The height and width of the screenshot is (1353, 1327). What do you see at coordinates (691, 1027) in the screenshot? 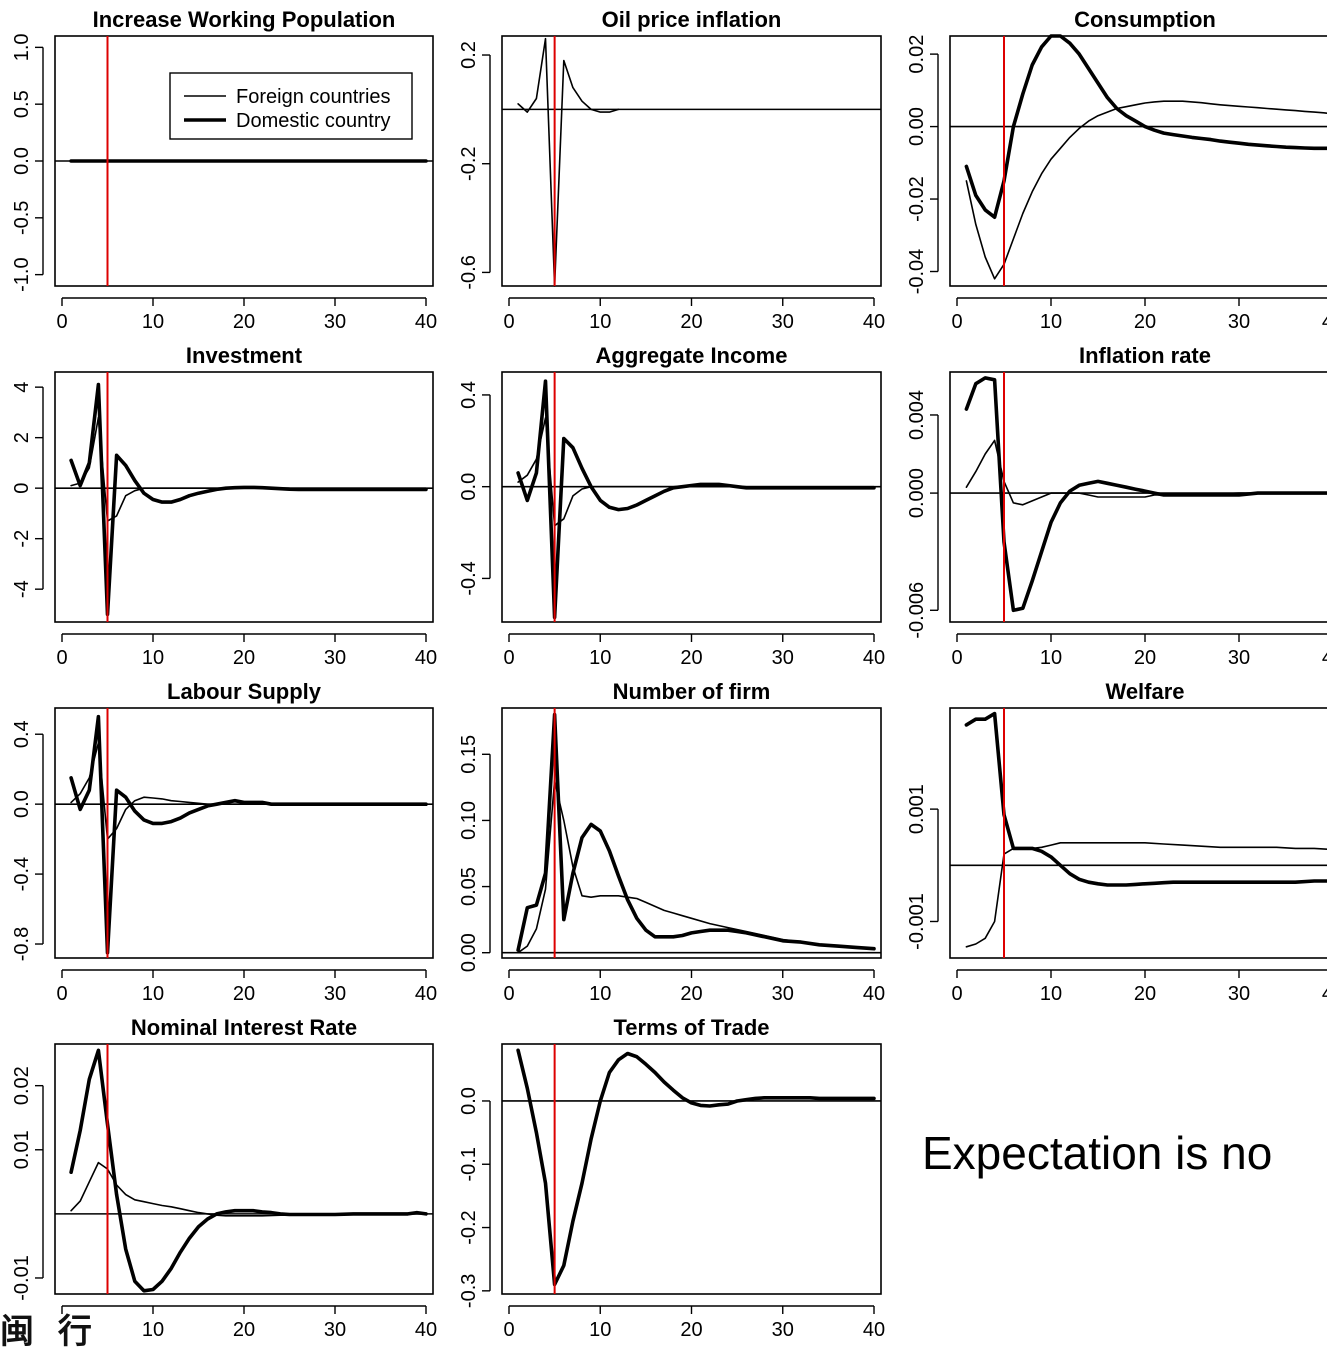
I see `chart-title: Terms of Trade` at bounding box center [691, 1027].